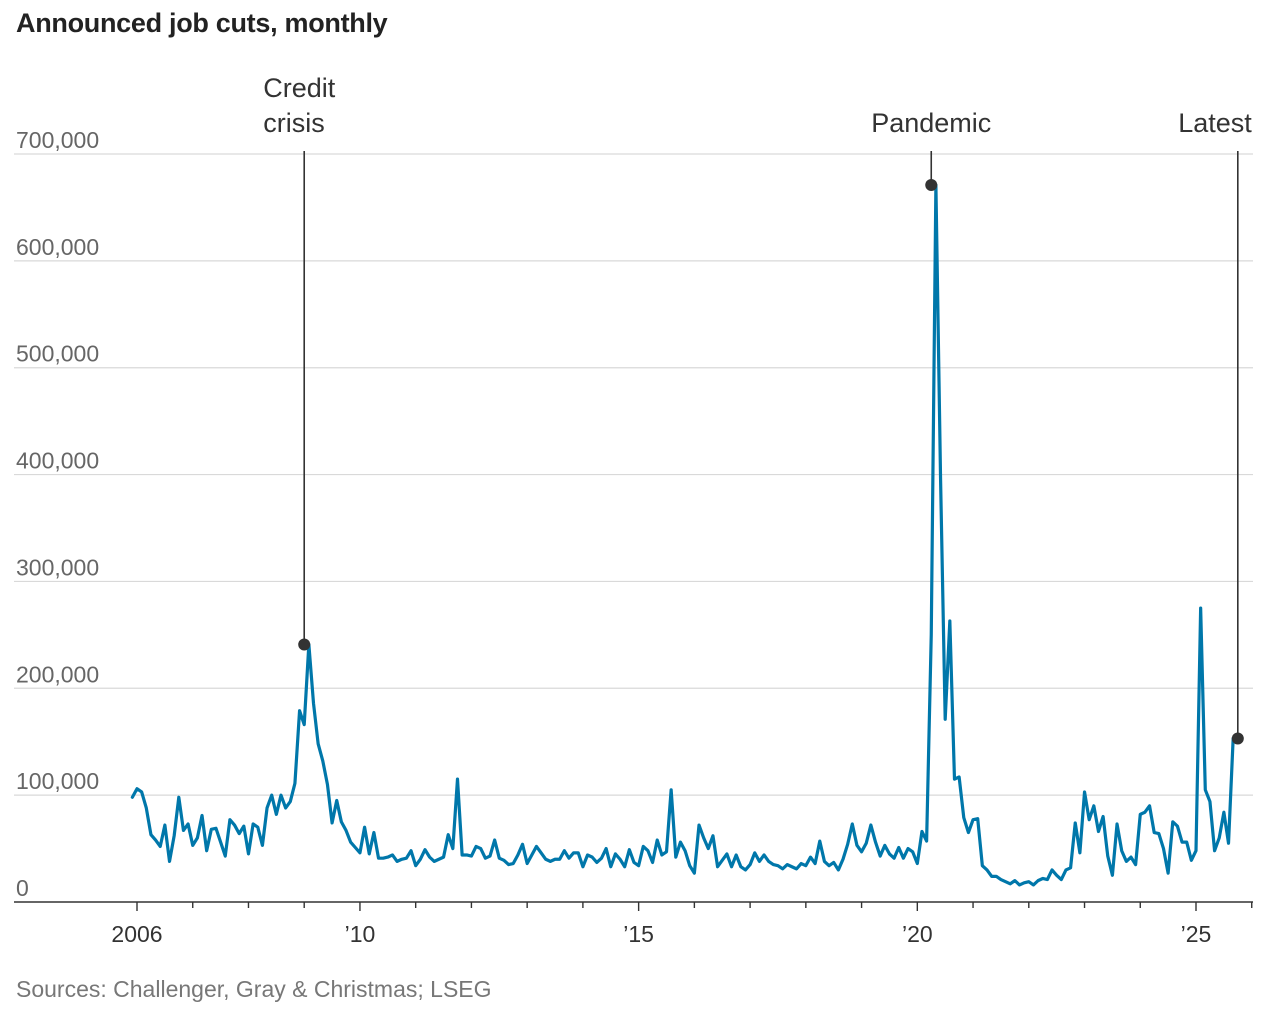 The width and height of the screenshot is (1284, 1020). Describe the element at coordinates (57, 674) in the screenshot. I see `y-tick-label: 200,000` at that location.